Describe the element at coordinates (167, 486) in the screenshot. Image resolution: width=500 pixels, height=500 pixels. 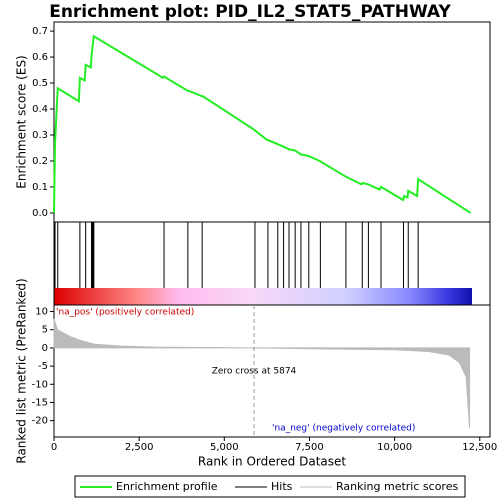
I see `legend-es: Enrichment profile` at that location.